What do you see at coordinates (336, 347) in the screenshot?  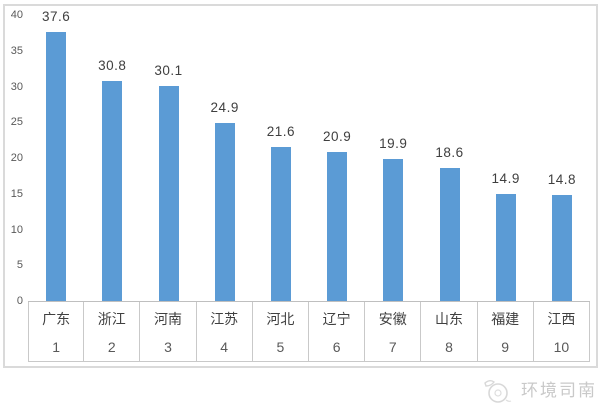 I see `rank-label: 6` at bounding box center [336, 347].